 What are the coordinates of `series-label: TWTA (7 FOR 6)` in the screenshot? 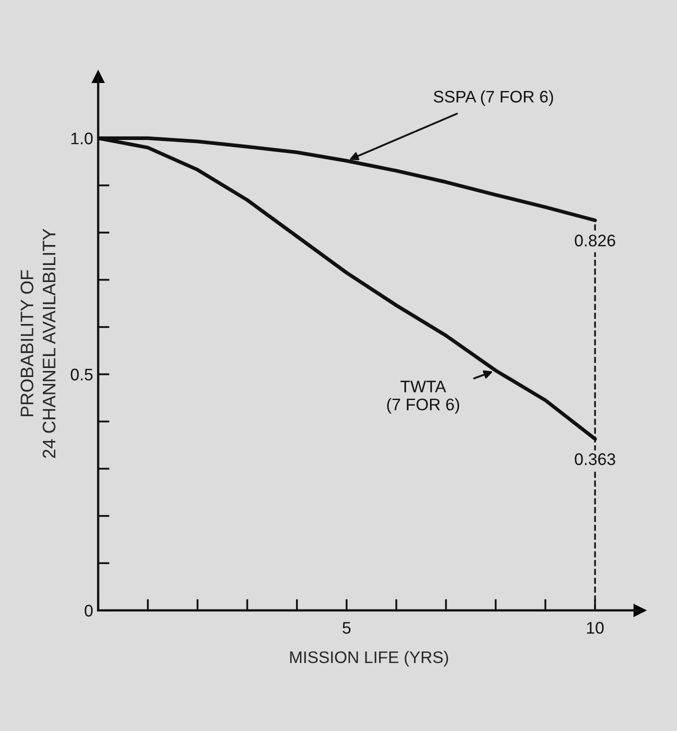 It's located at (423, 397).